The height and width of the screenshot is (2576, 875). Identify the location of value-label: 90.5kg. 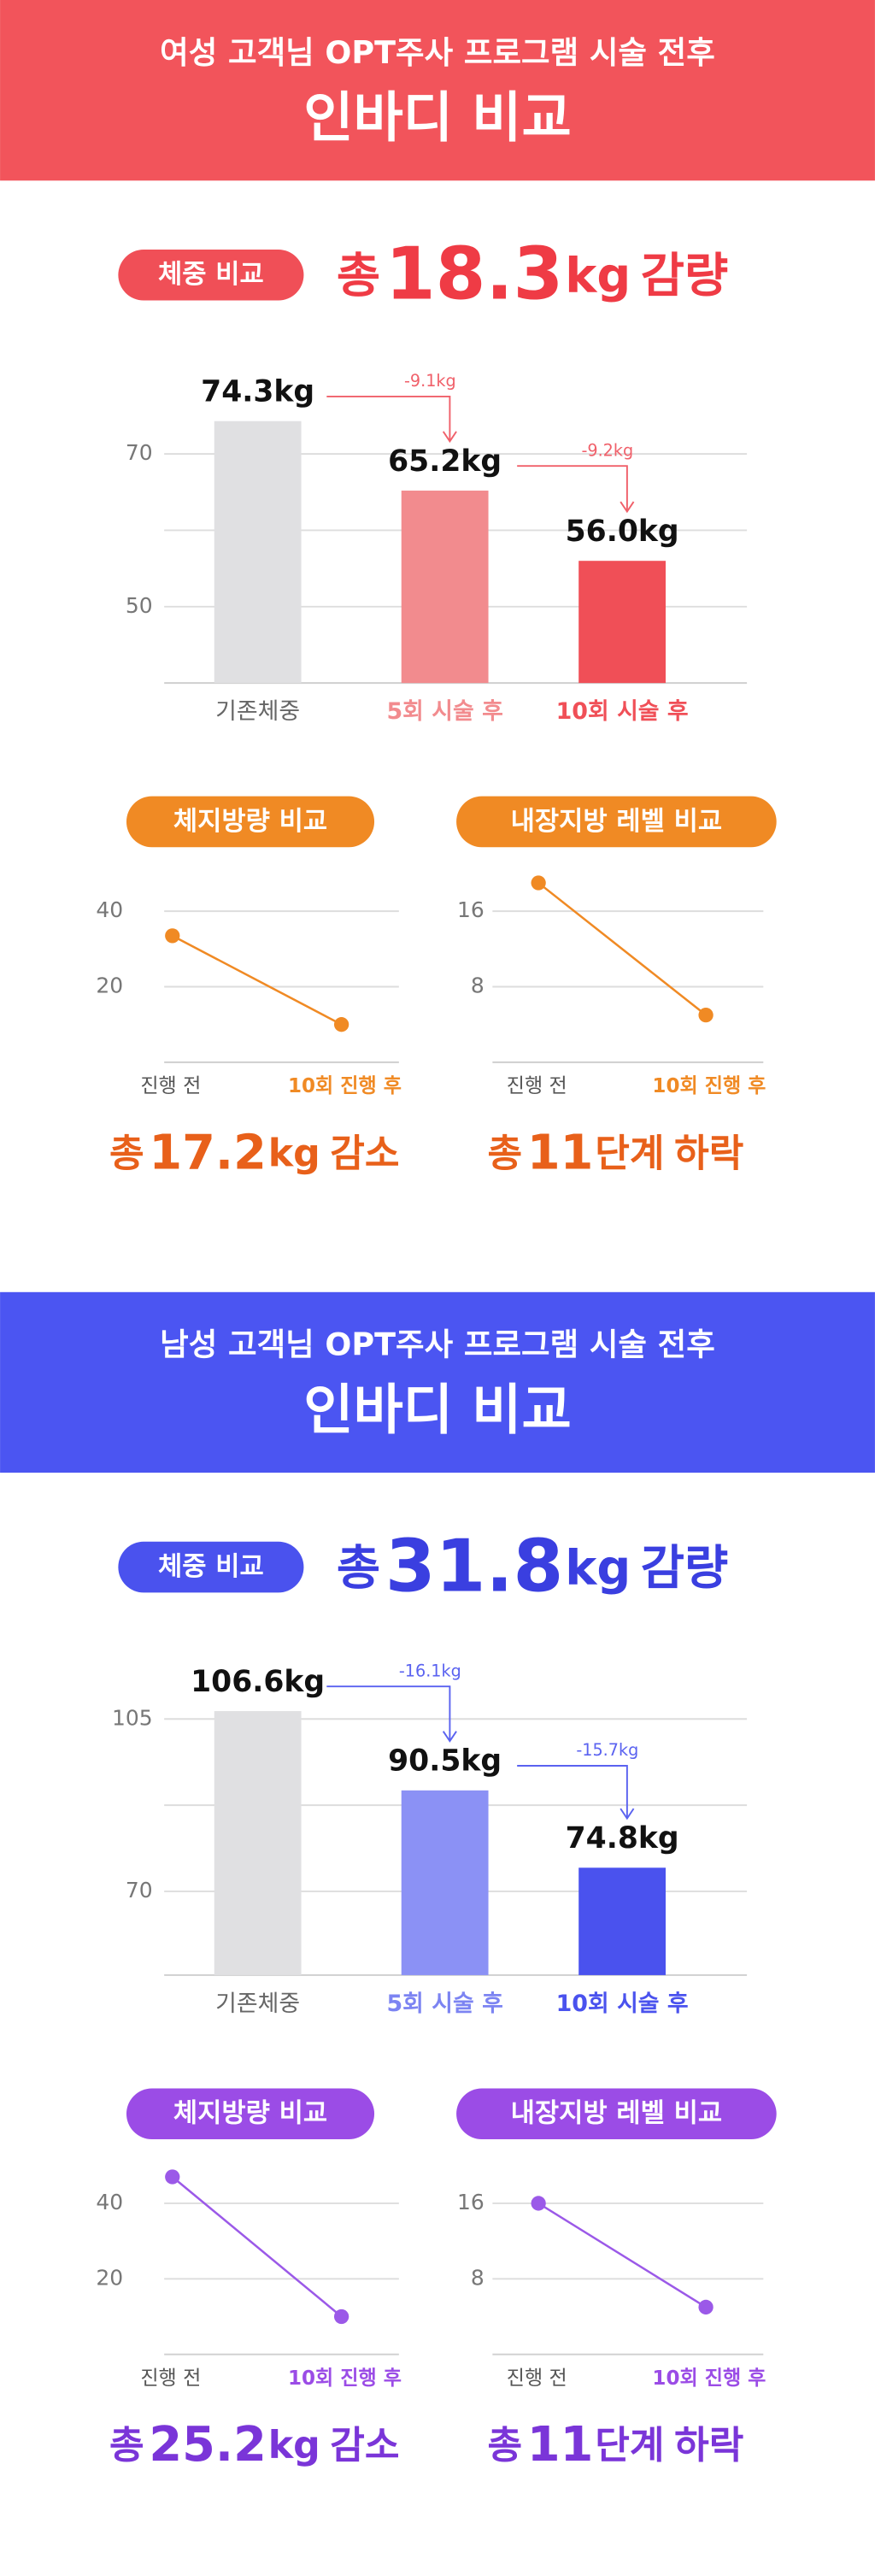
(445, 1761).